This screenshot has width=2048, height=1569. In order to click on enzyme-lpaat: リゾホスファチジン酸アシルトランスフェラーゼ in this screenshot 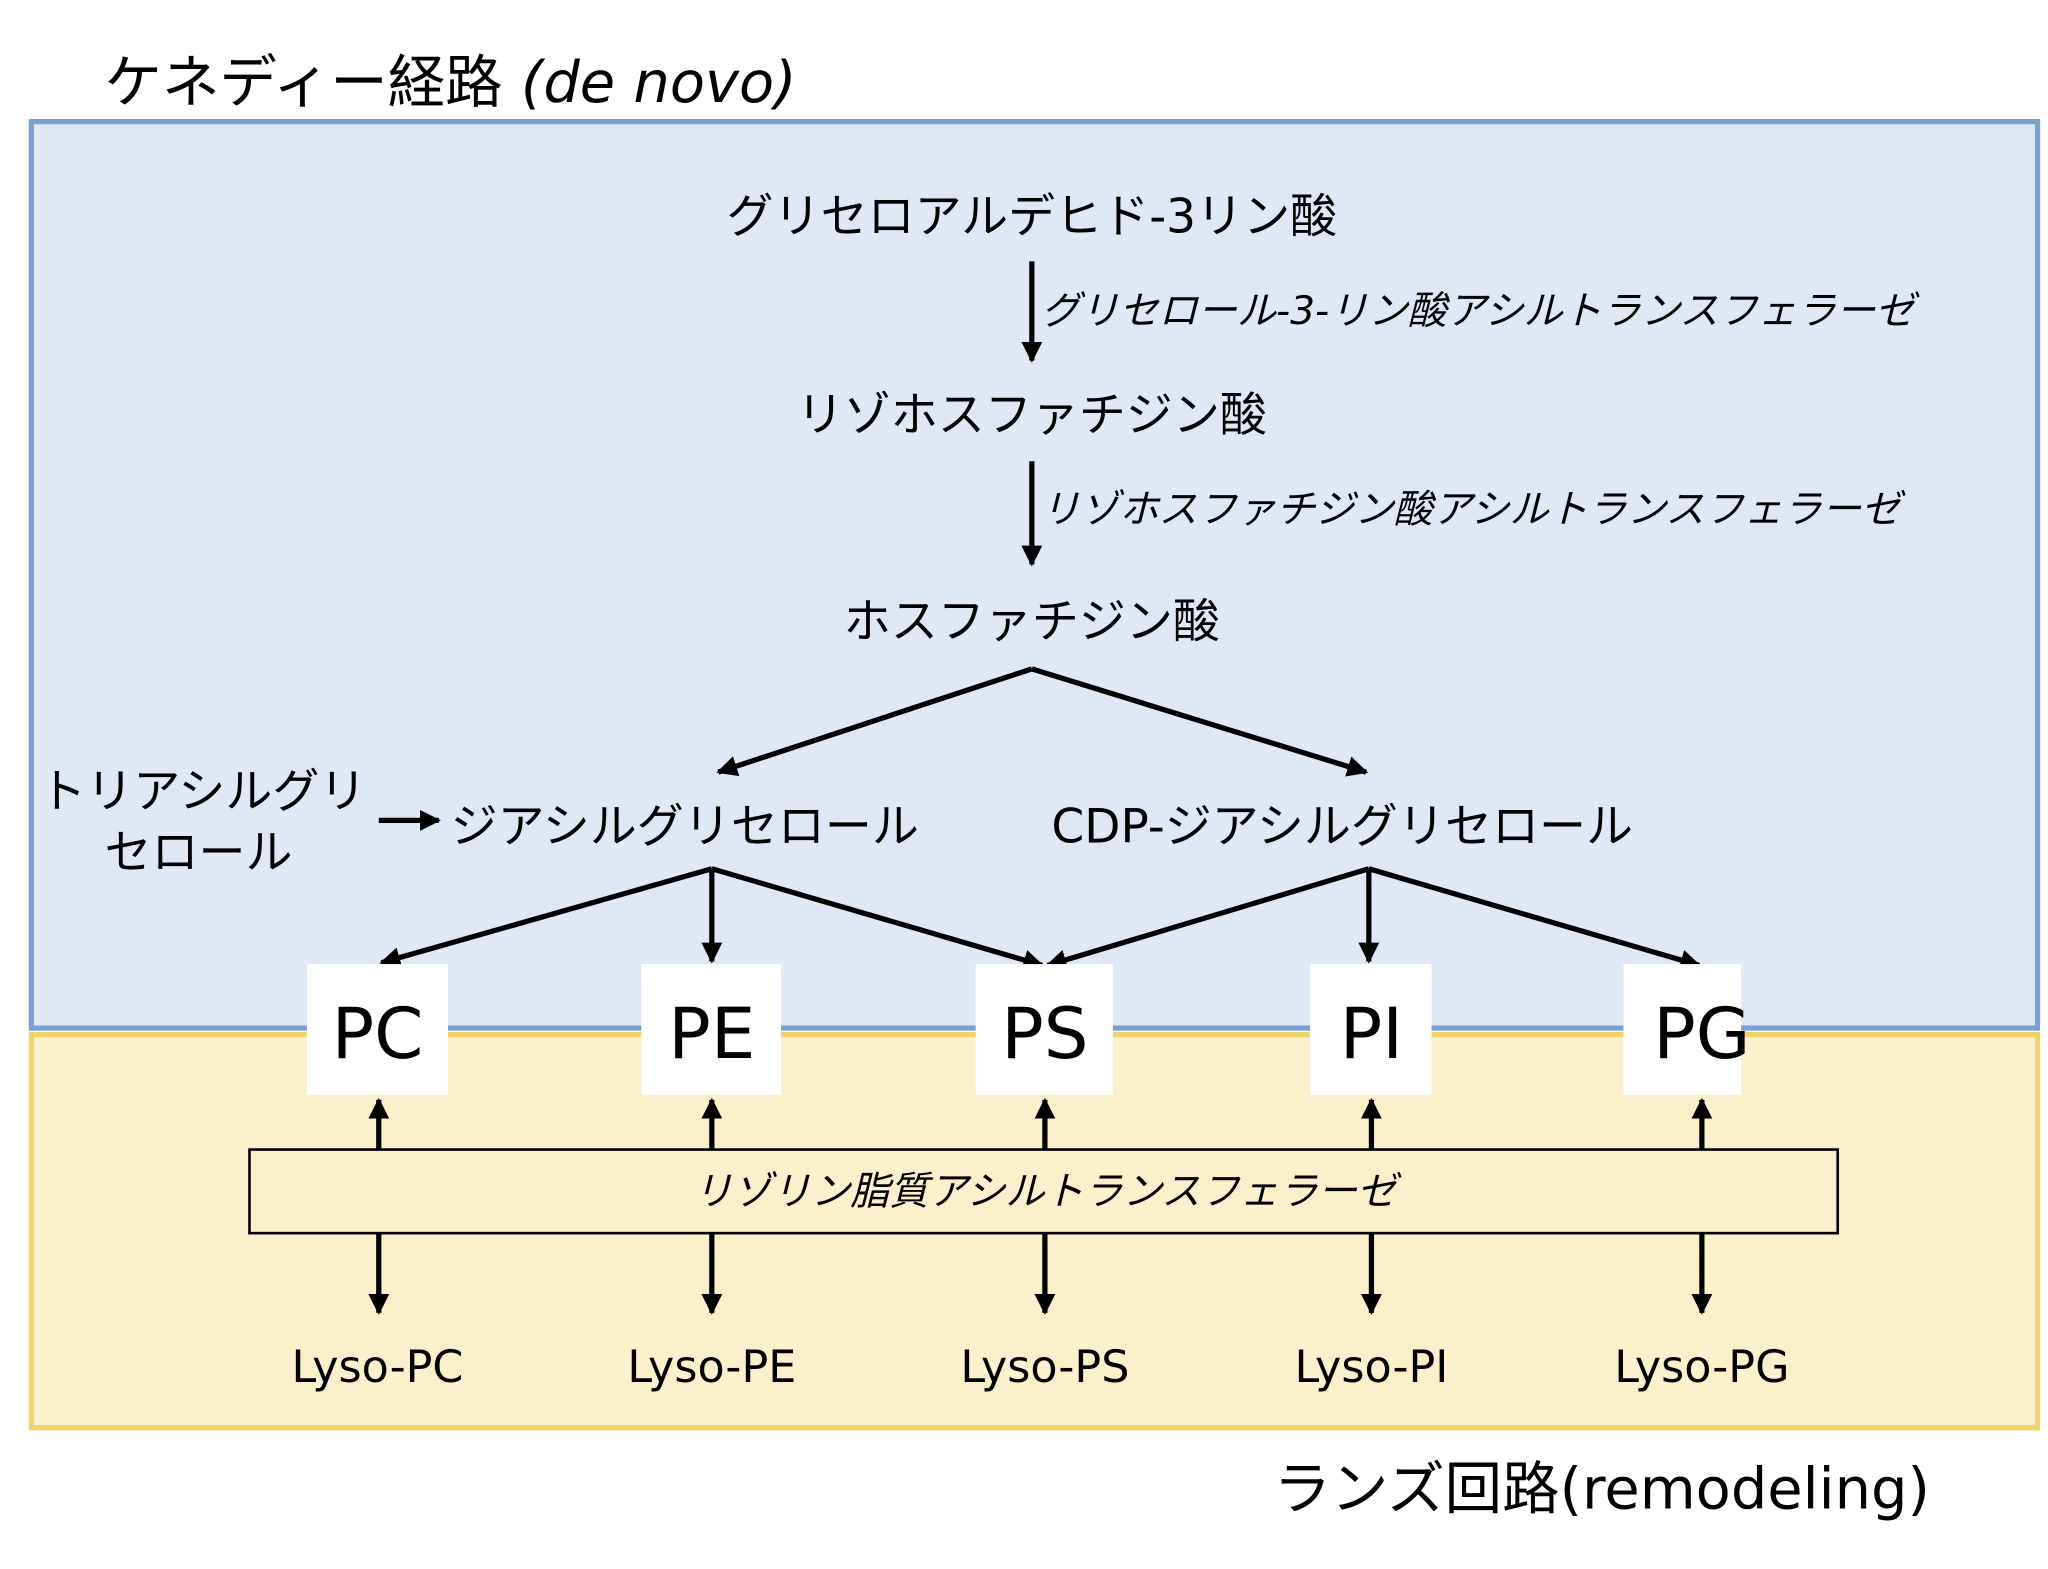, I will do `click(1473, 510)`.